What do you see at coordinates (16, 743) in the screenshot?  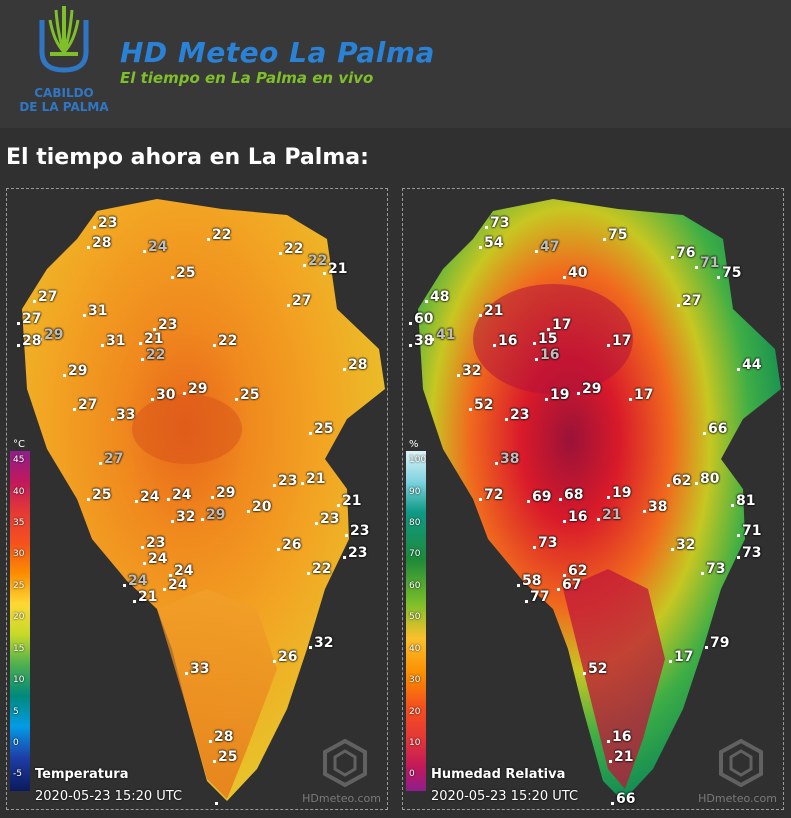 I see `temperature-tick: 0` at bounding box center [16, 743].